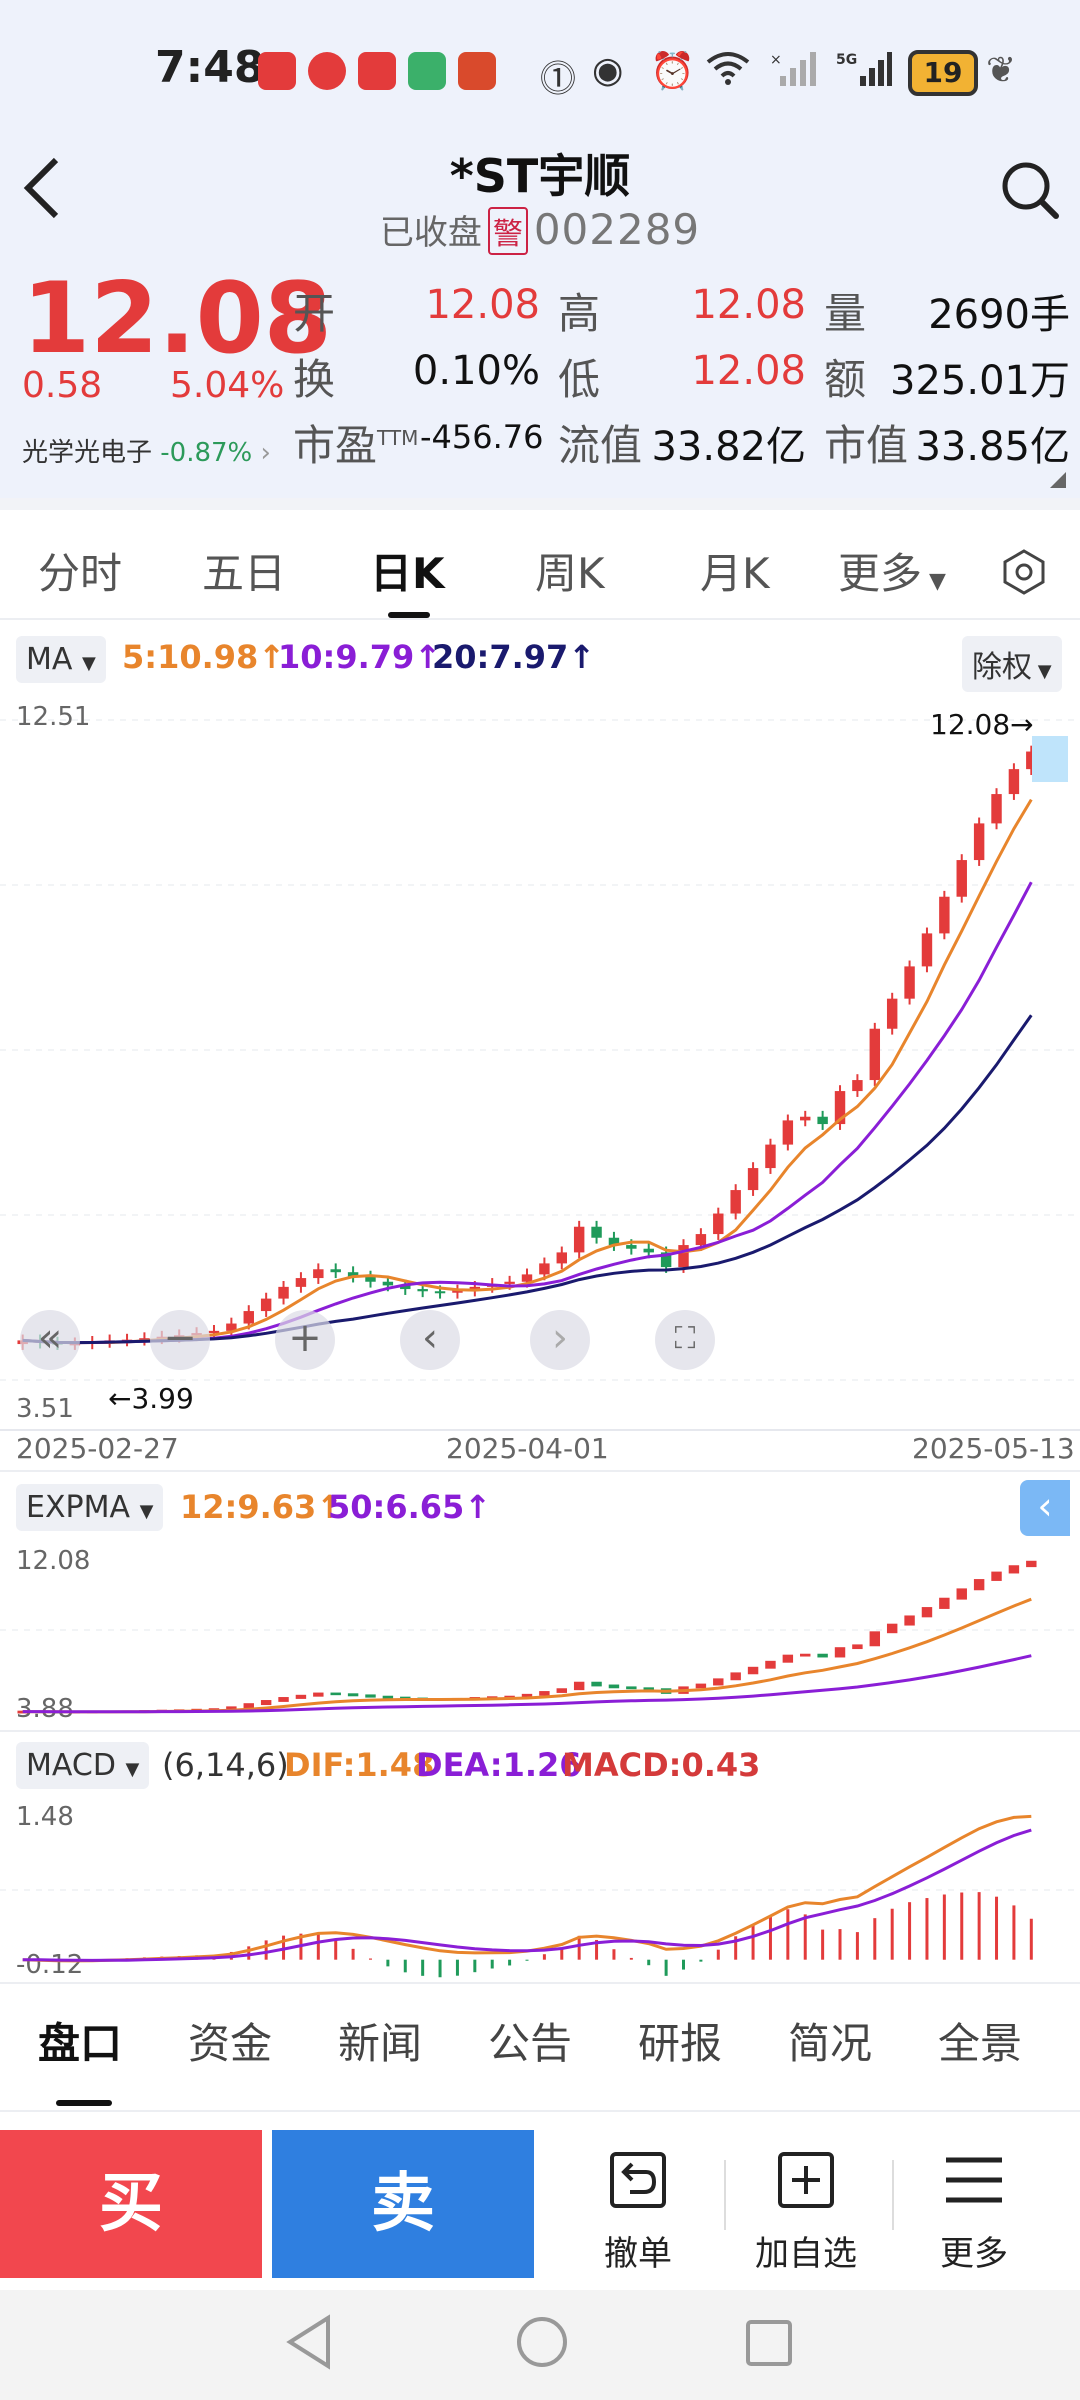  Describe the element at coordinates (866, 445) in the screenshot. I see `market-cap-label: 市值` at that location.